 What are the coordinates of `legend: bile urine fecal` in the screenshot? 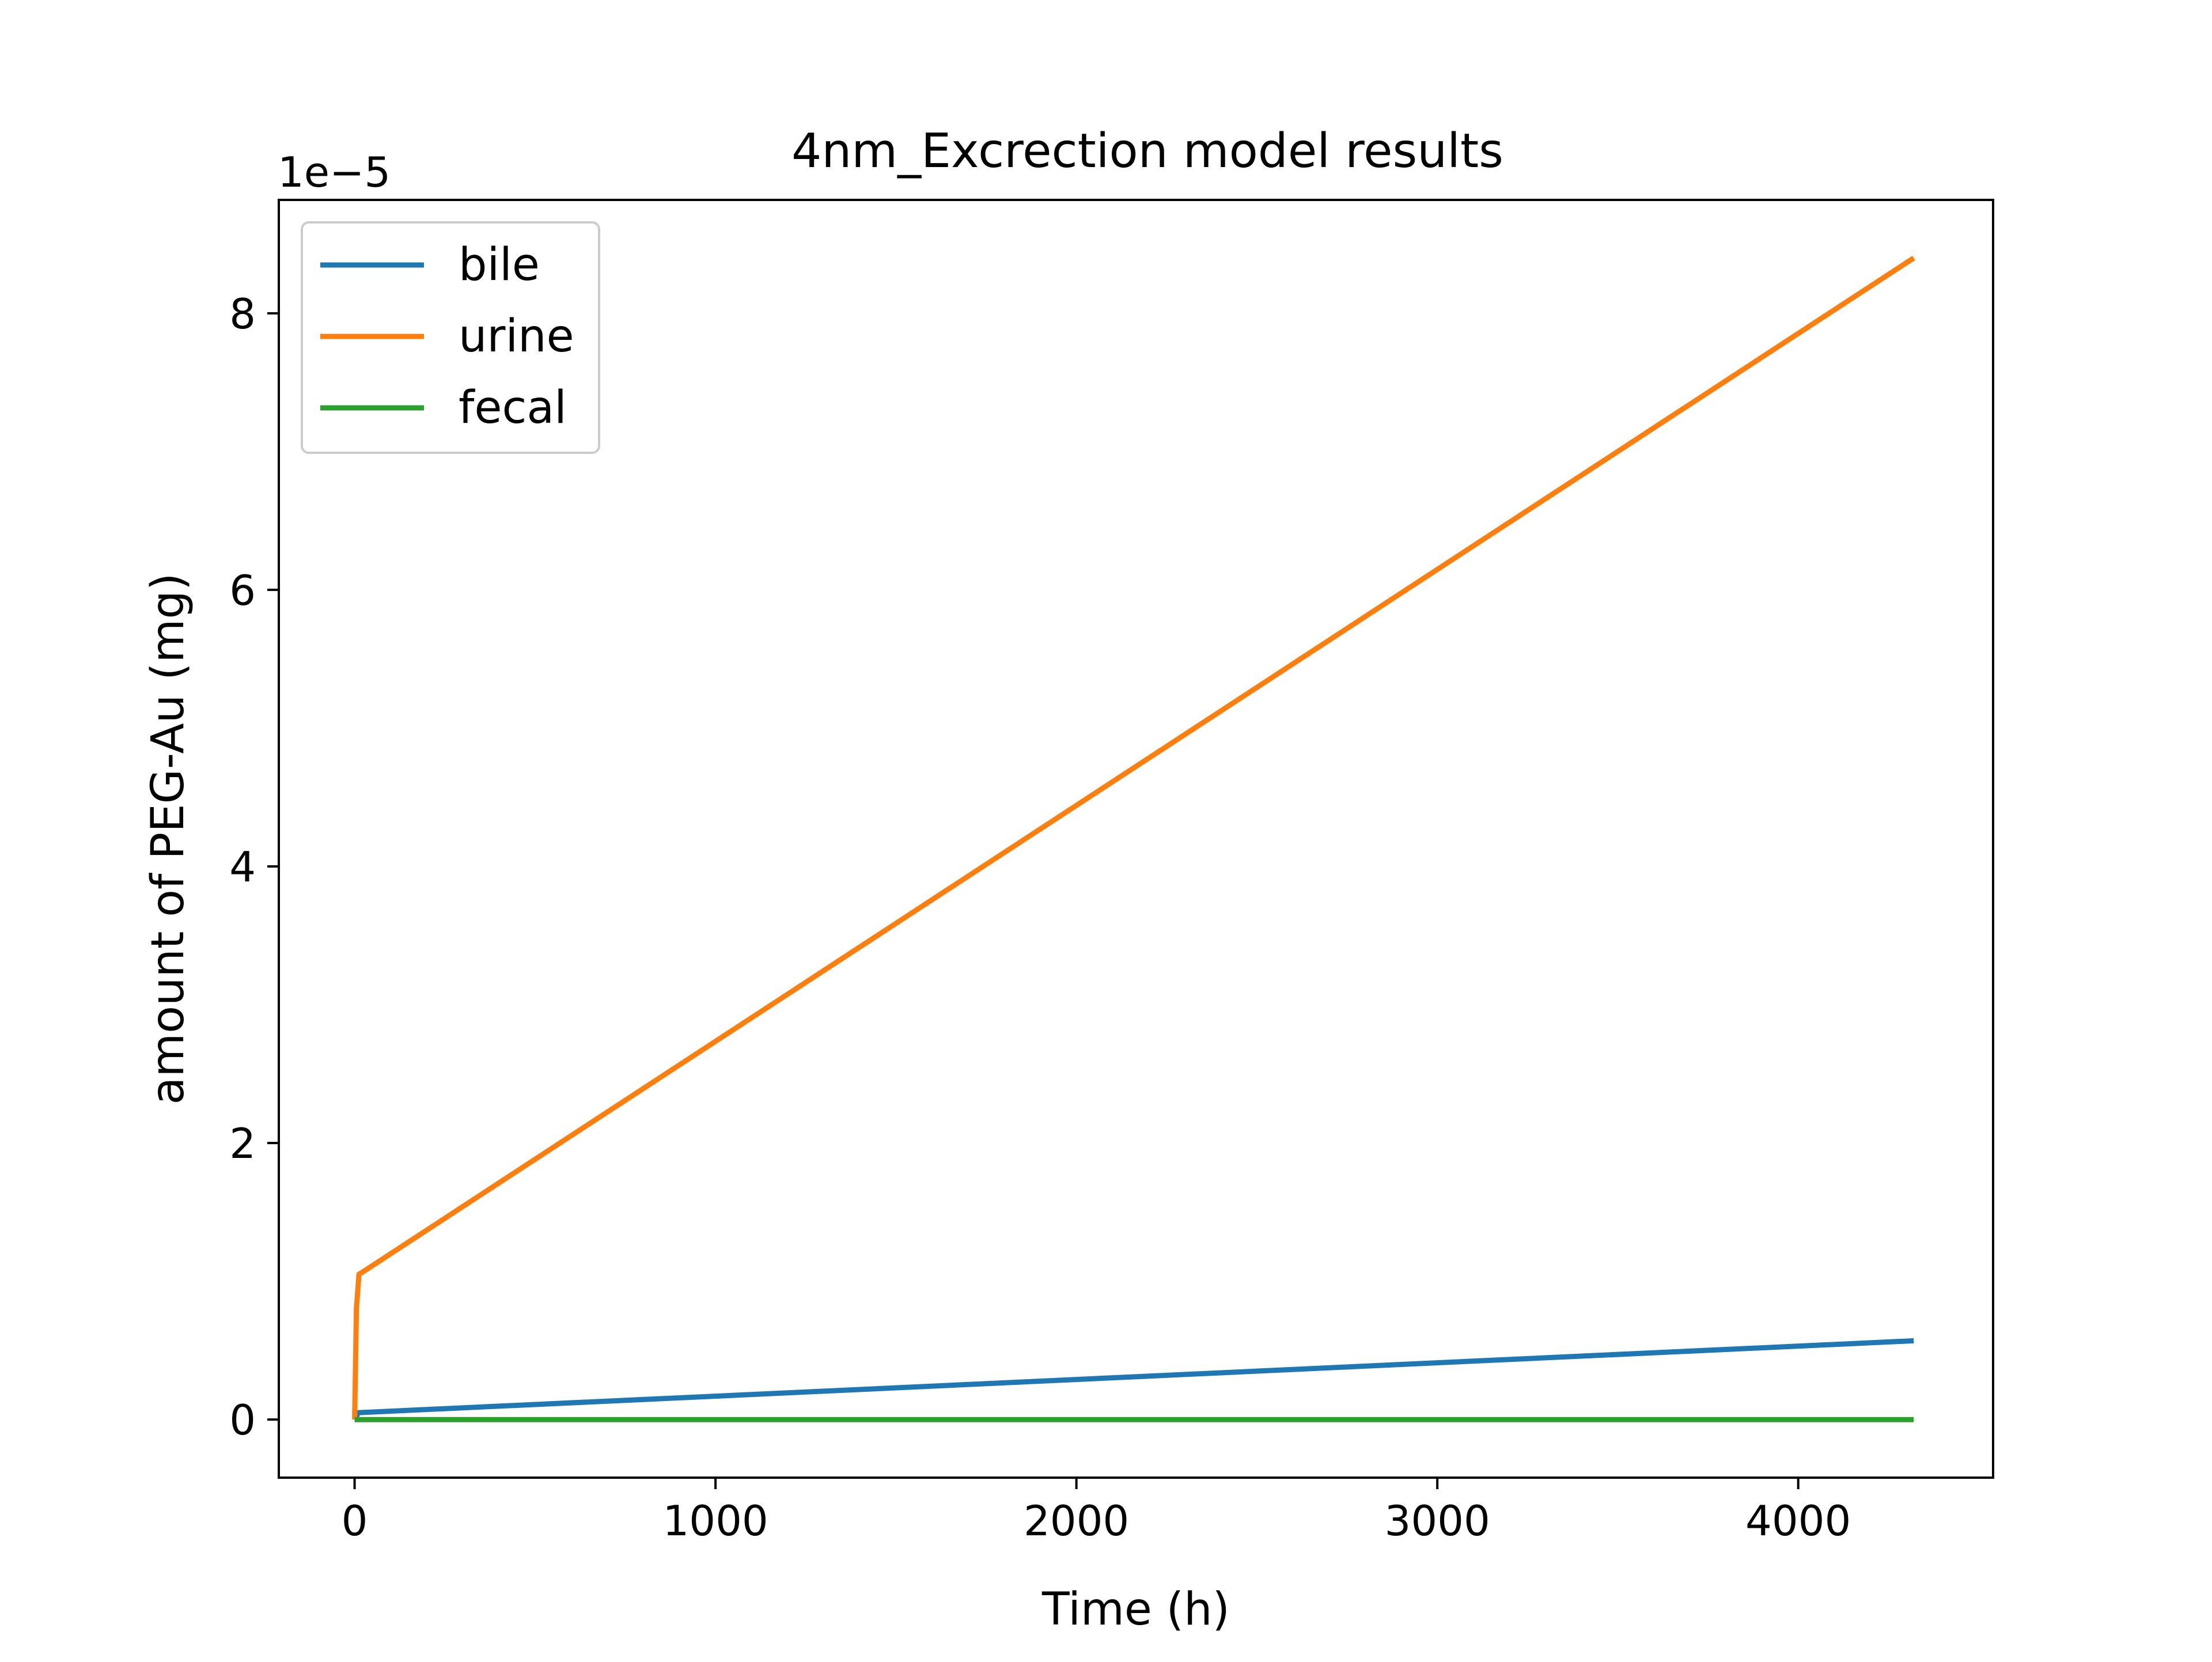 It's located at (450, 338).